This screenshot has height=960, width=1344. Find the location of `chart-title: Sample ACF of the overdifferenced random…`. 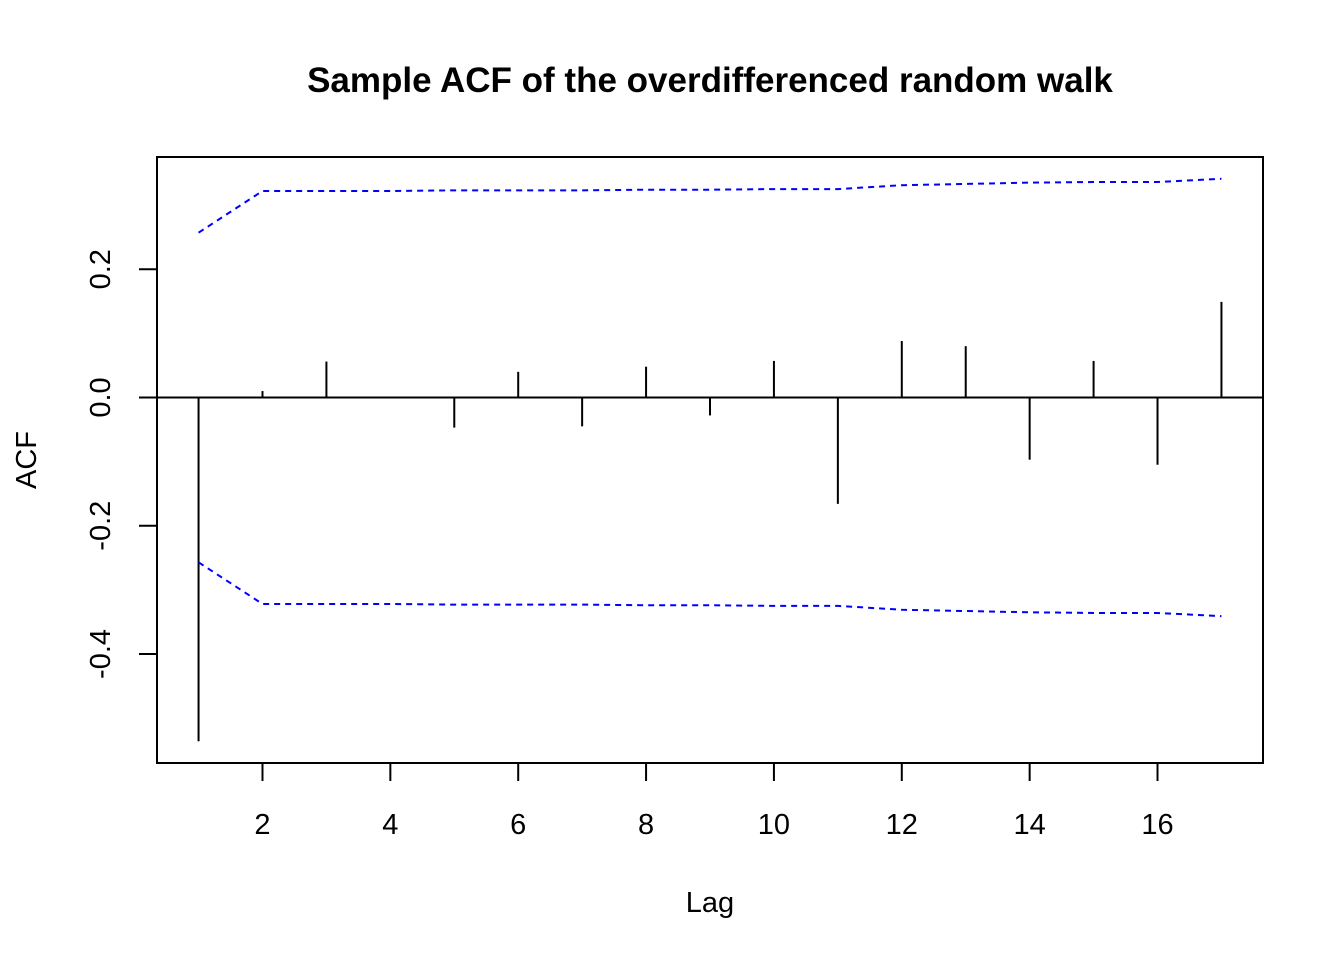

chart-title: Sample ACF of the overdifferenced random… is located at coordinates (710, 80).